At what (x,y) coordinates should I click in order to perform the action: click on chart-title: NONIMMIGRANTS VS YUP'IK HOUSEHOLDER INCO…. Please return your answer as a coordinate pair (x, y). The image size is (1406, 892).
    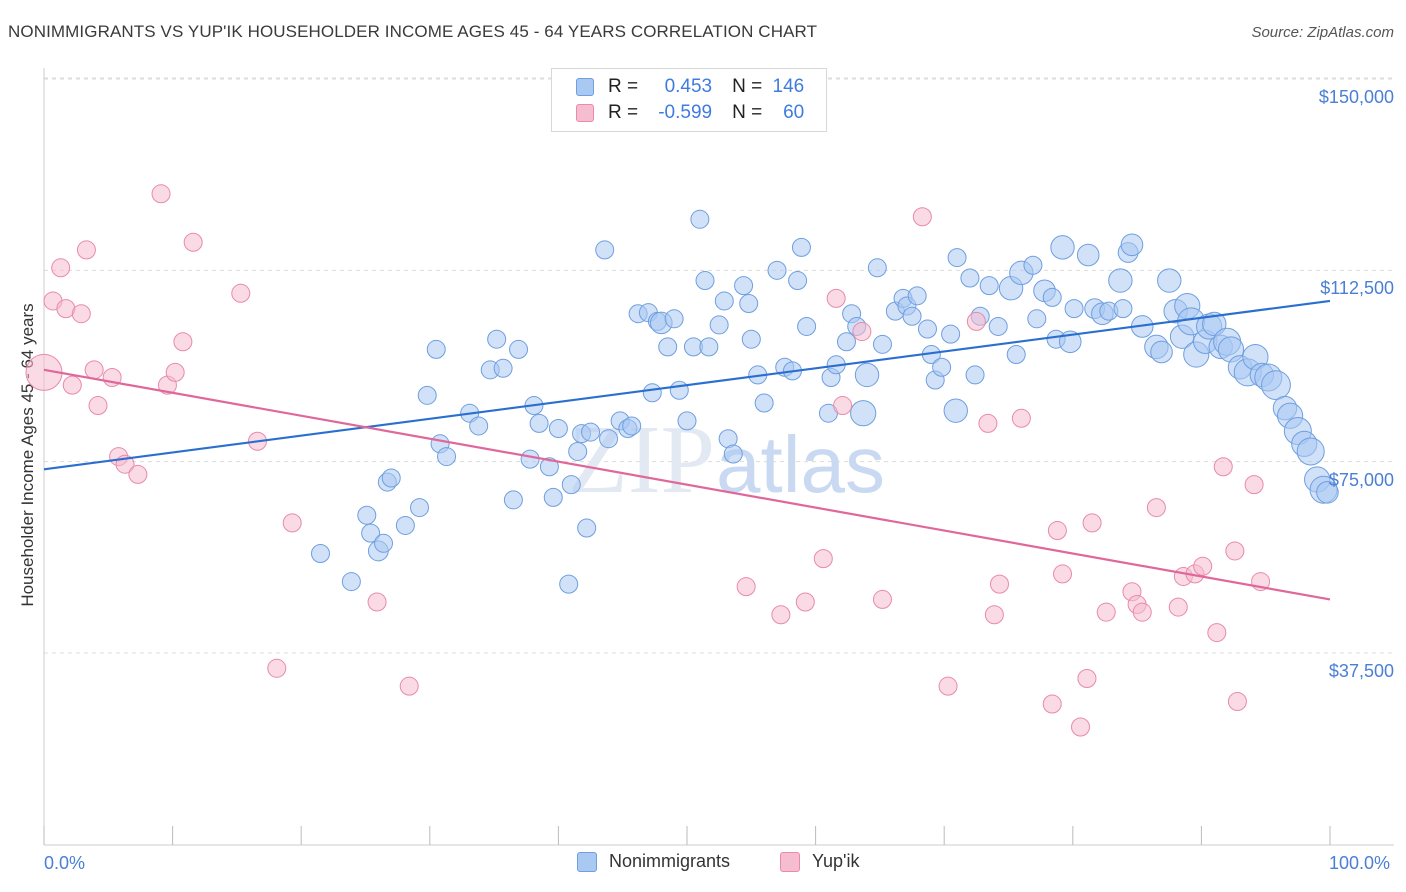
    Looking at the image, I should click on (413, 31).